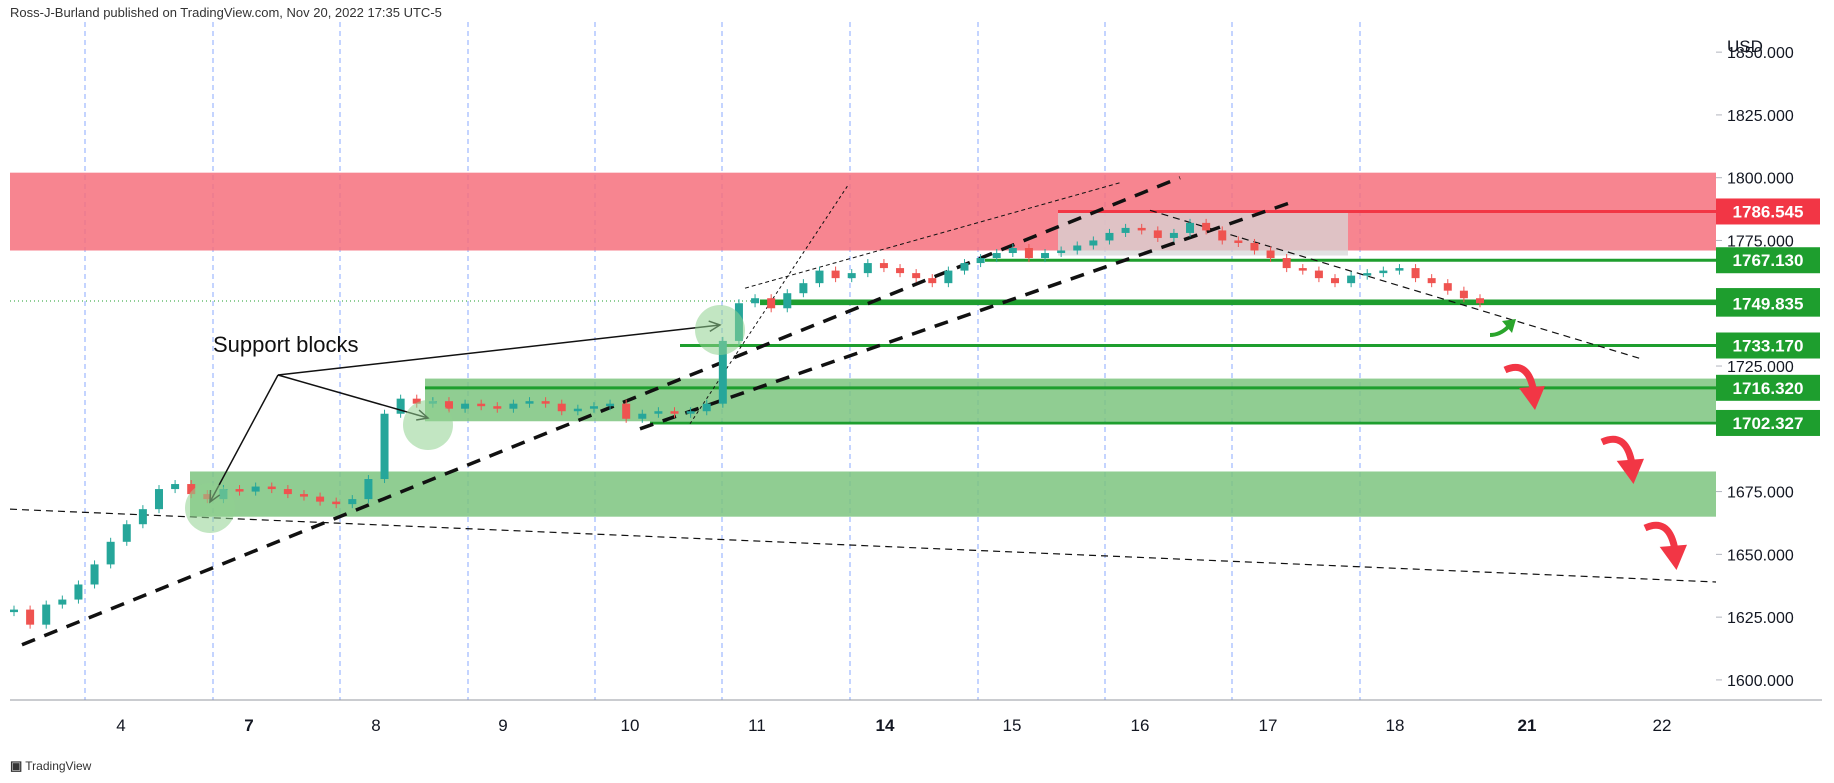 This screenshot has width=1834, height=783. I want to click on consolidation-box, so click(1203, 234).